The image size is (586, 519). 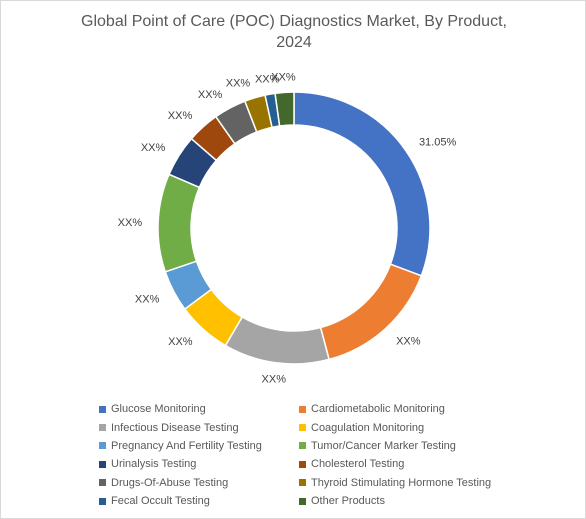 I want to click on slice-tumor-cancer-marker-testing, so click(x=179, y=223).